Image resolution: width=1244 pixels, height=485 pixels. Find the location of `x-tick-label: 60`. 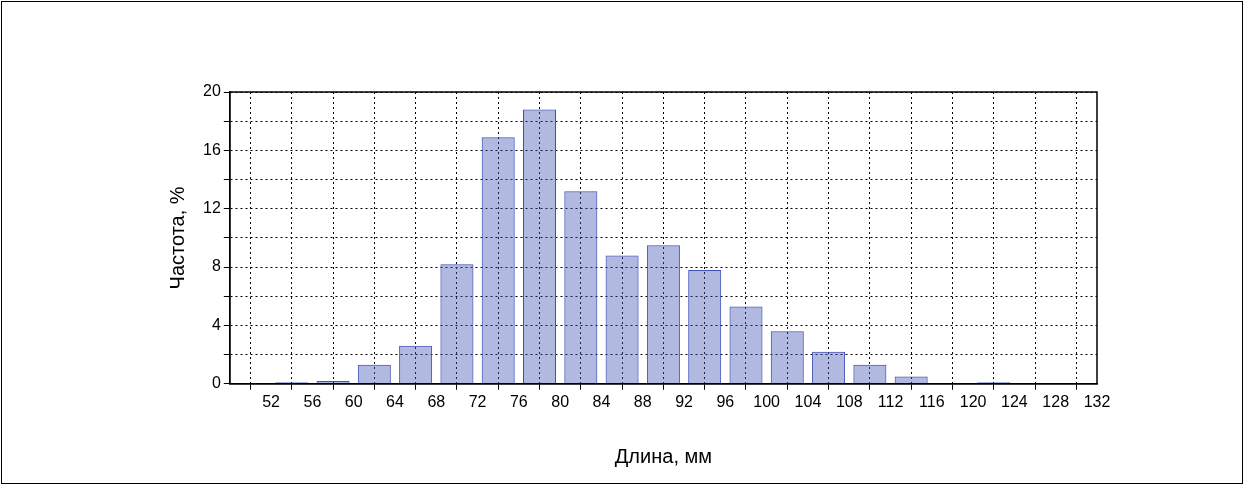

x-tick-label: 60 is located at coordinates (353, 401).